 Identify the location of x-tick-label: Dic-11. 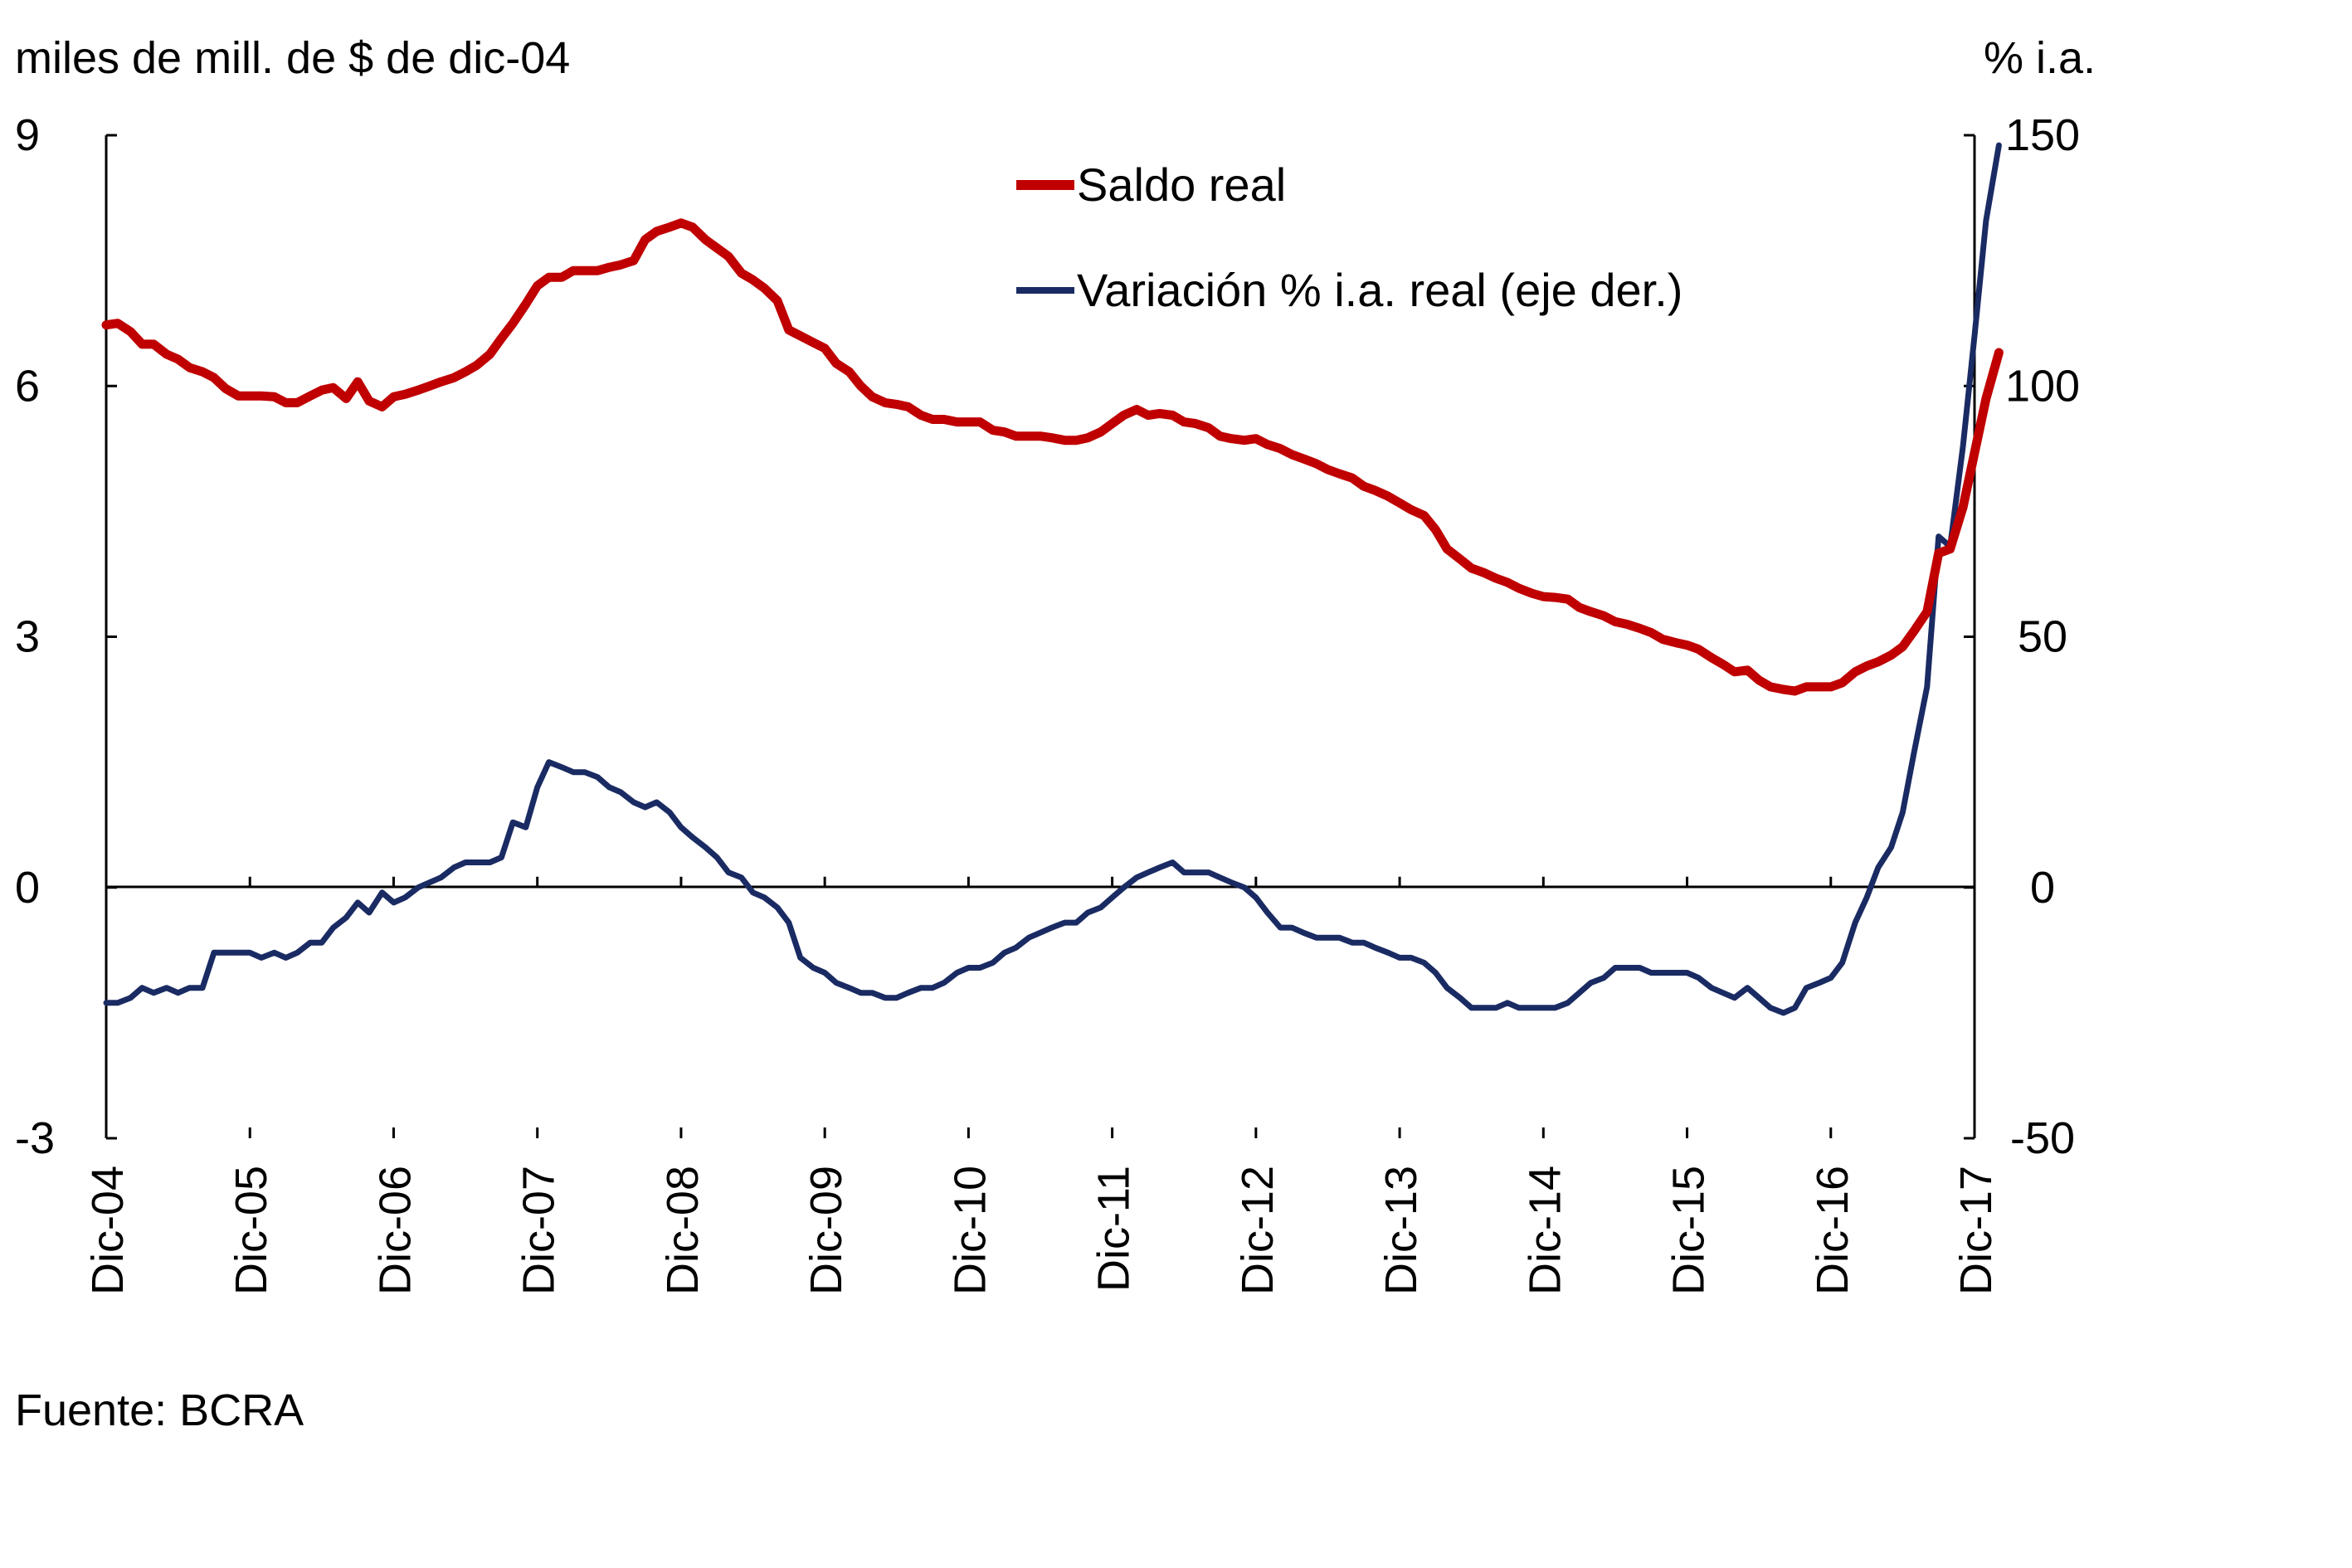
(1114, 1229).